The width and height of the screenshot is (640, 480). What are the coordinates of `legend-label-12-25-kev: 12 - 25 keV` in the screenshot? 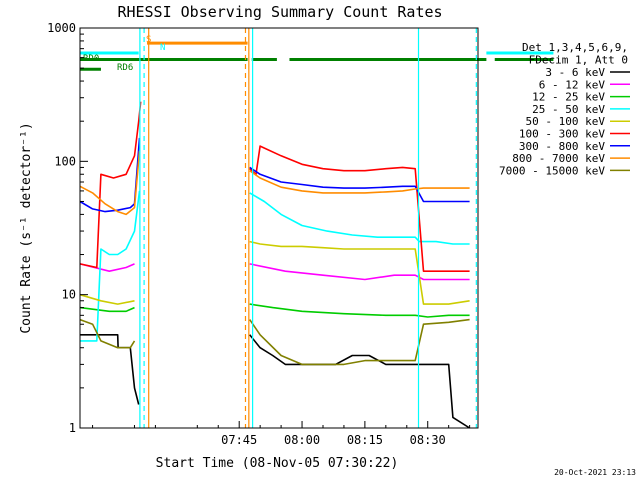 It's located at (568, 97).